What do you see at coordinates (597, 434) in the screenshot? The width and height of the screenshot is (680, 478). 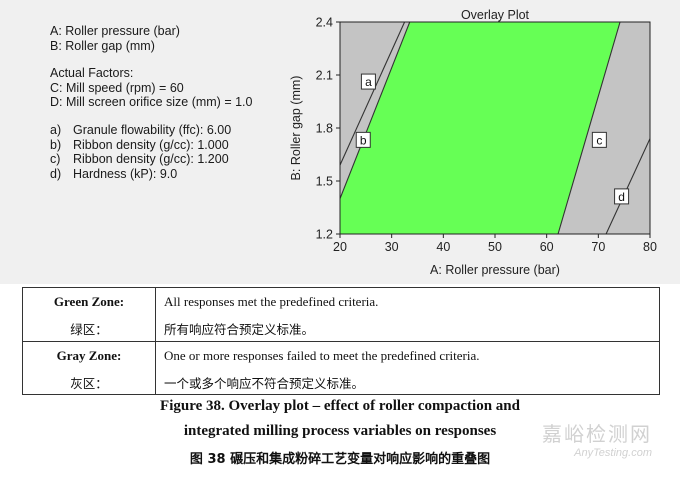 I see `watermark-text-cn: 嘉峪检测网` at bounding box center [597, 434].